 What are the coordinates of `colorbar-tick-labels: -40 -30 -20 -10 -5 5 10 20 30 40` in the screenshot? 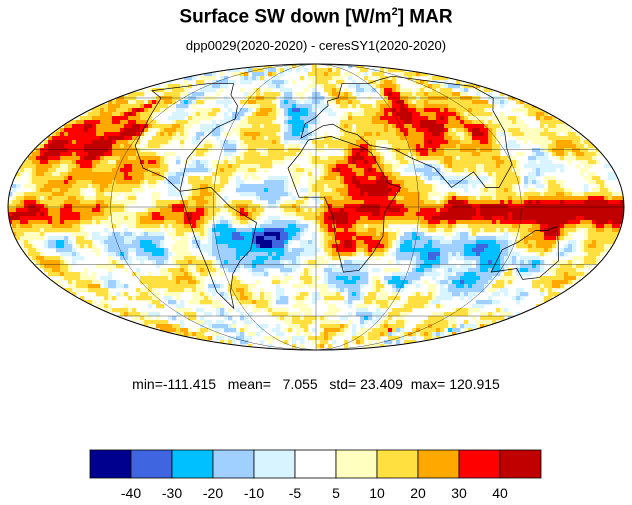 It's located at (314, 493).